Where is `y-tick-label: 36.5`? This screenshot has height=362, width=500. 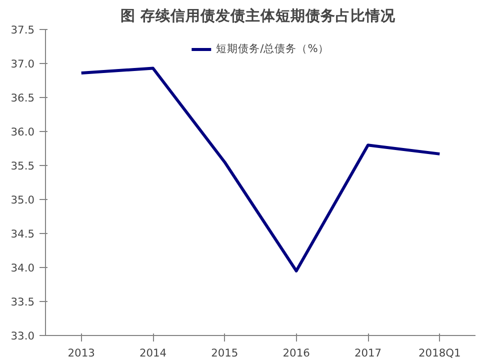 y-tick-label: 36.5 is located at coordinates (22, 98).